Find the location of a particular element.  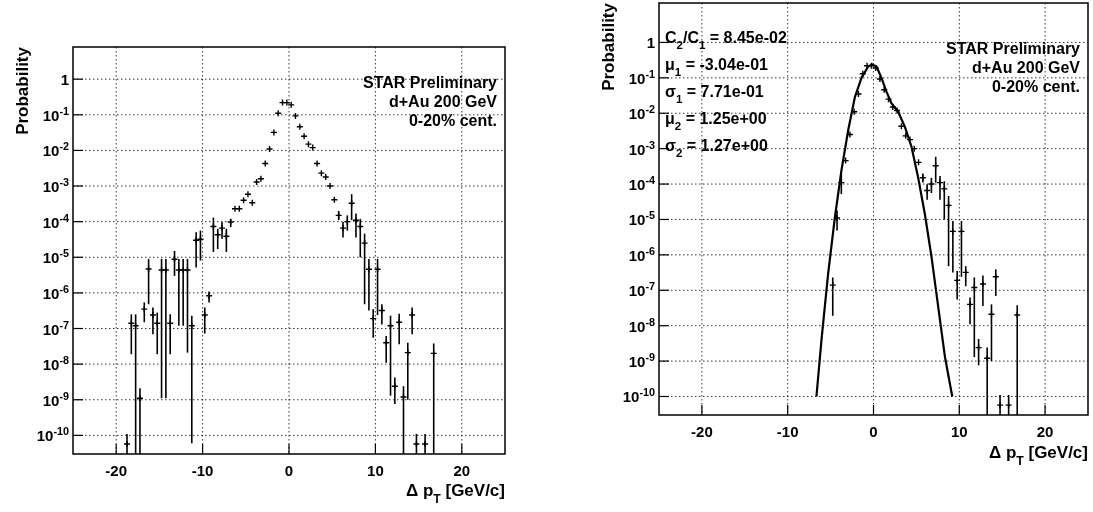

annotation: μ$_{2}$ = 1.25e+00 is located at coordinates (716, 121).